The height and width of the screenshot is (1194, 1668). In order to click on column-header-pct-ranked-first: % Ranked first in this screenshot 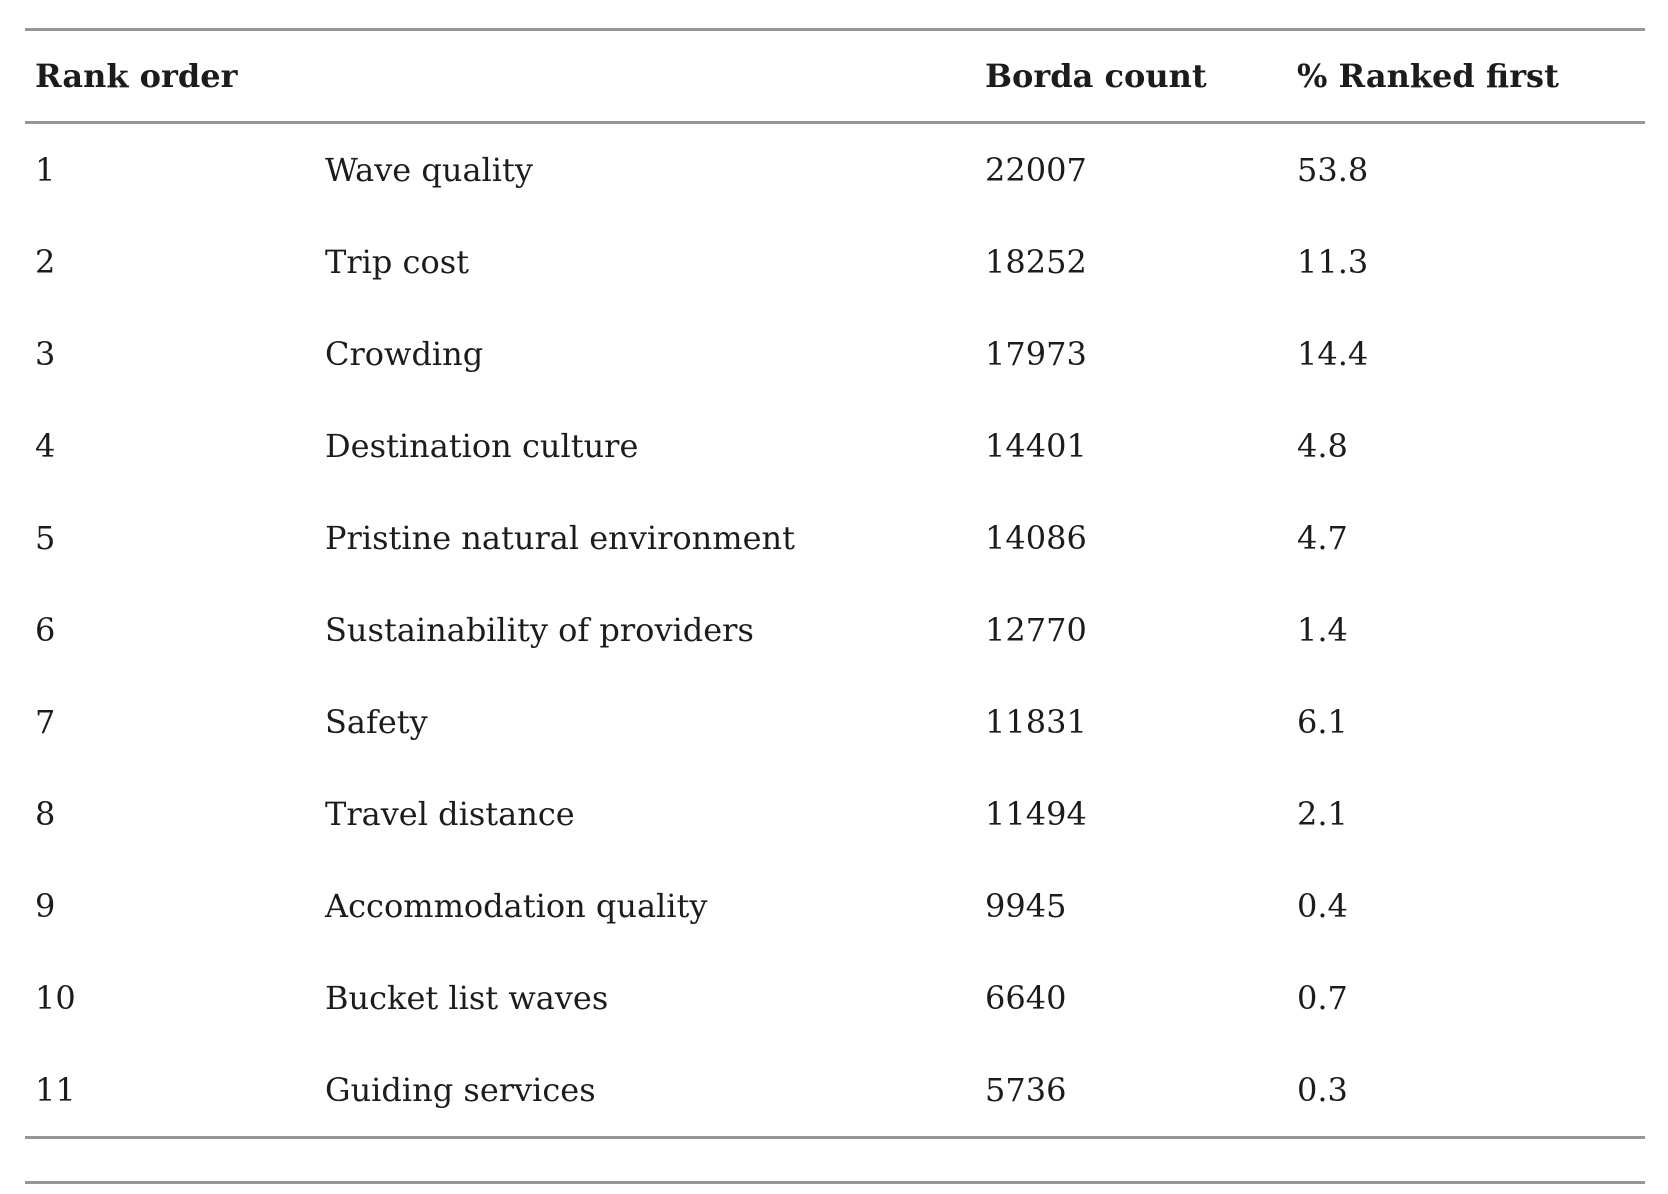, I will do `click(1428, 76)`.